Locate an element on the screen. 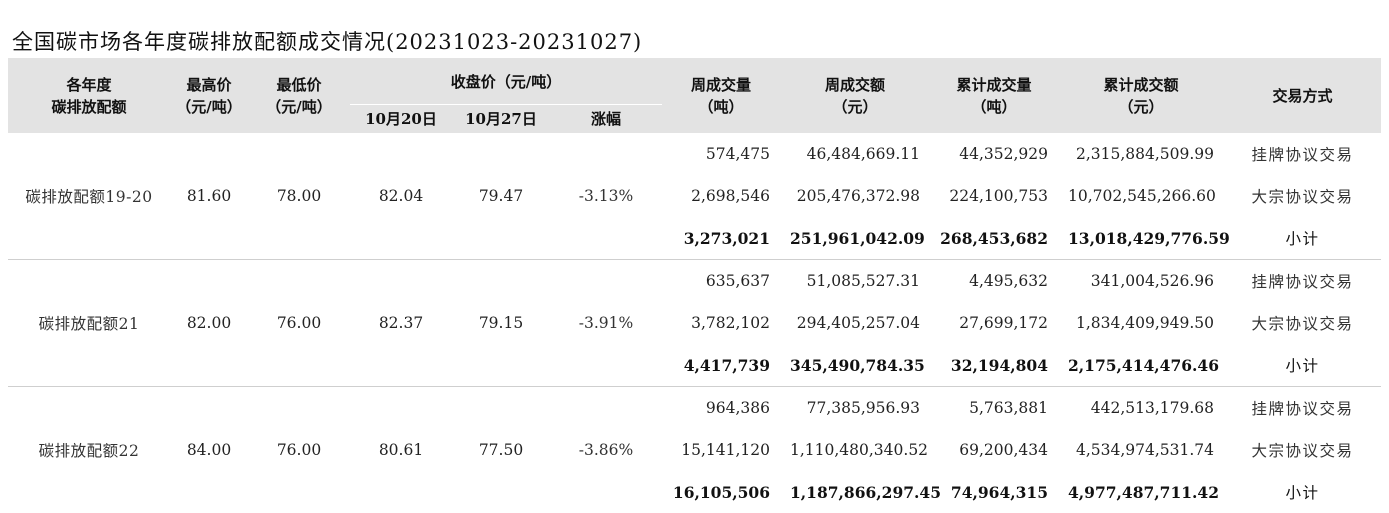  cum-amount: 442,513,179.68 is located at coordinates (1141, 408).